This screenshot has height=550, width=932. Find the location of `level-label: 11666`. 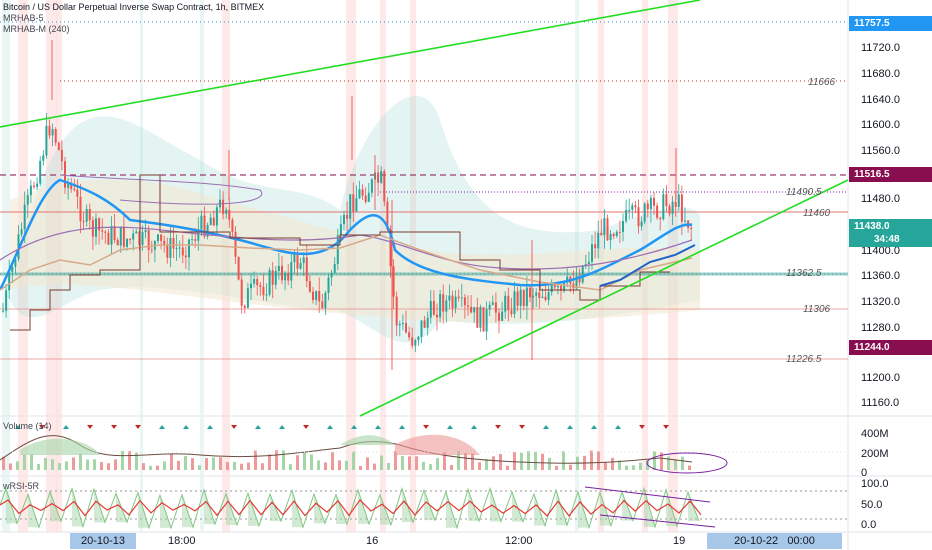

level-label: 11666 is located at coordinates (822, 82).